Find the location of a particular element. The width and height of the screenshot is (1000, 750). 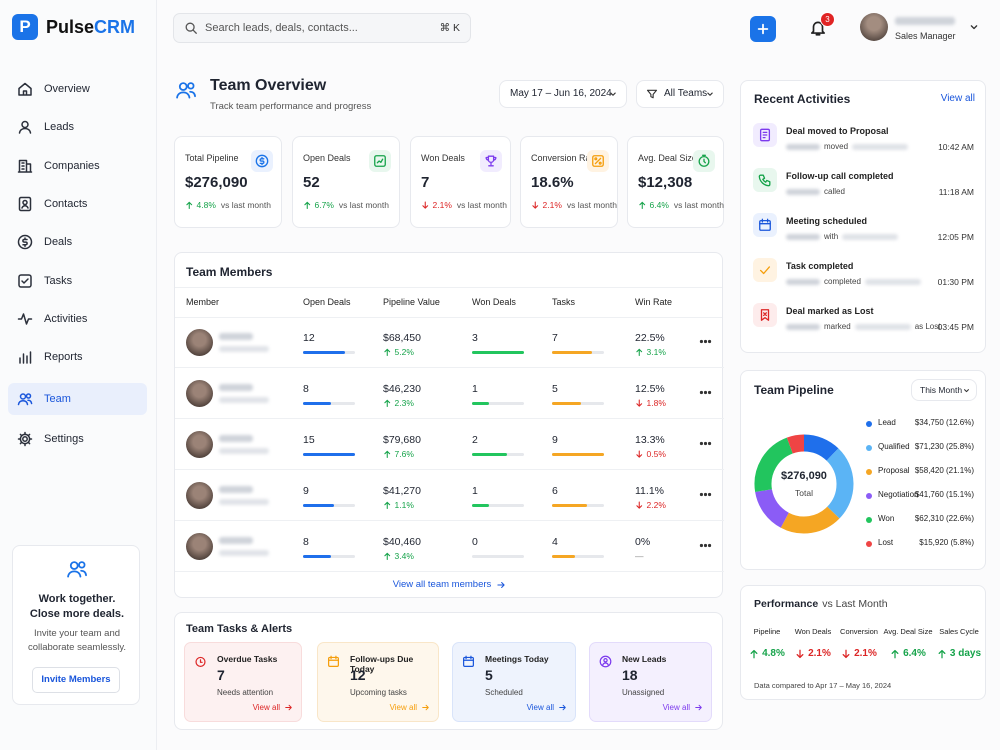

activity-time: 11:18 AM is located at coordinates (956, 192).